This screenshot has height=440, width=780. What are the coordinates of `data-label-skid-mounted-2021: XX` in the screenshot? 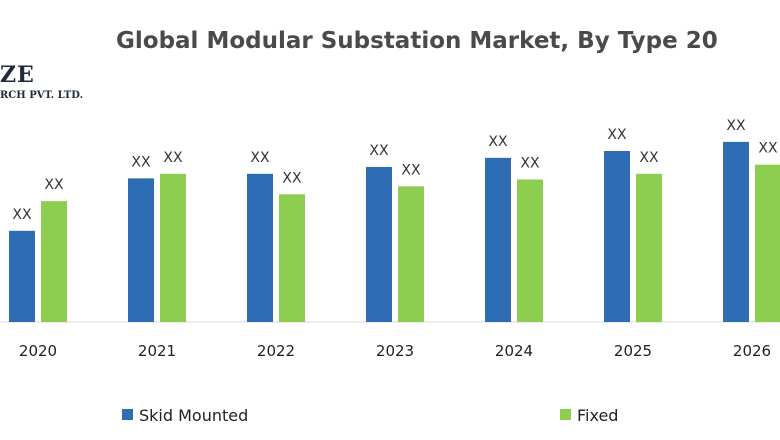 It's located at (141, 162).